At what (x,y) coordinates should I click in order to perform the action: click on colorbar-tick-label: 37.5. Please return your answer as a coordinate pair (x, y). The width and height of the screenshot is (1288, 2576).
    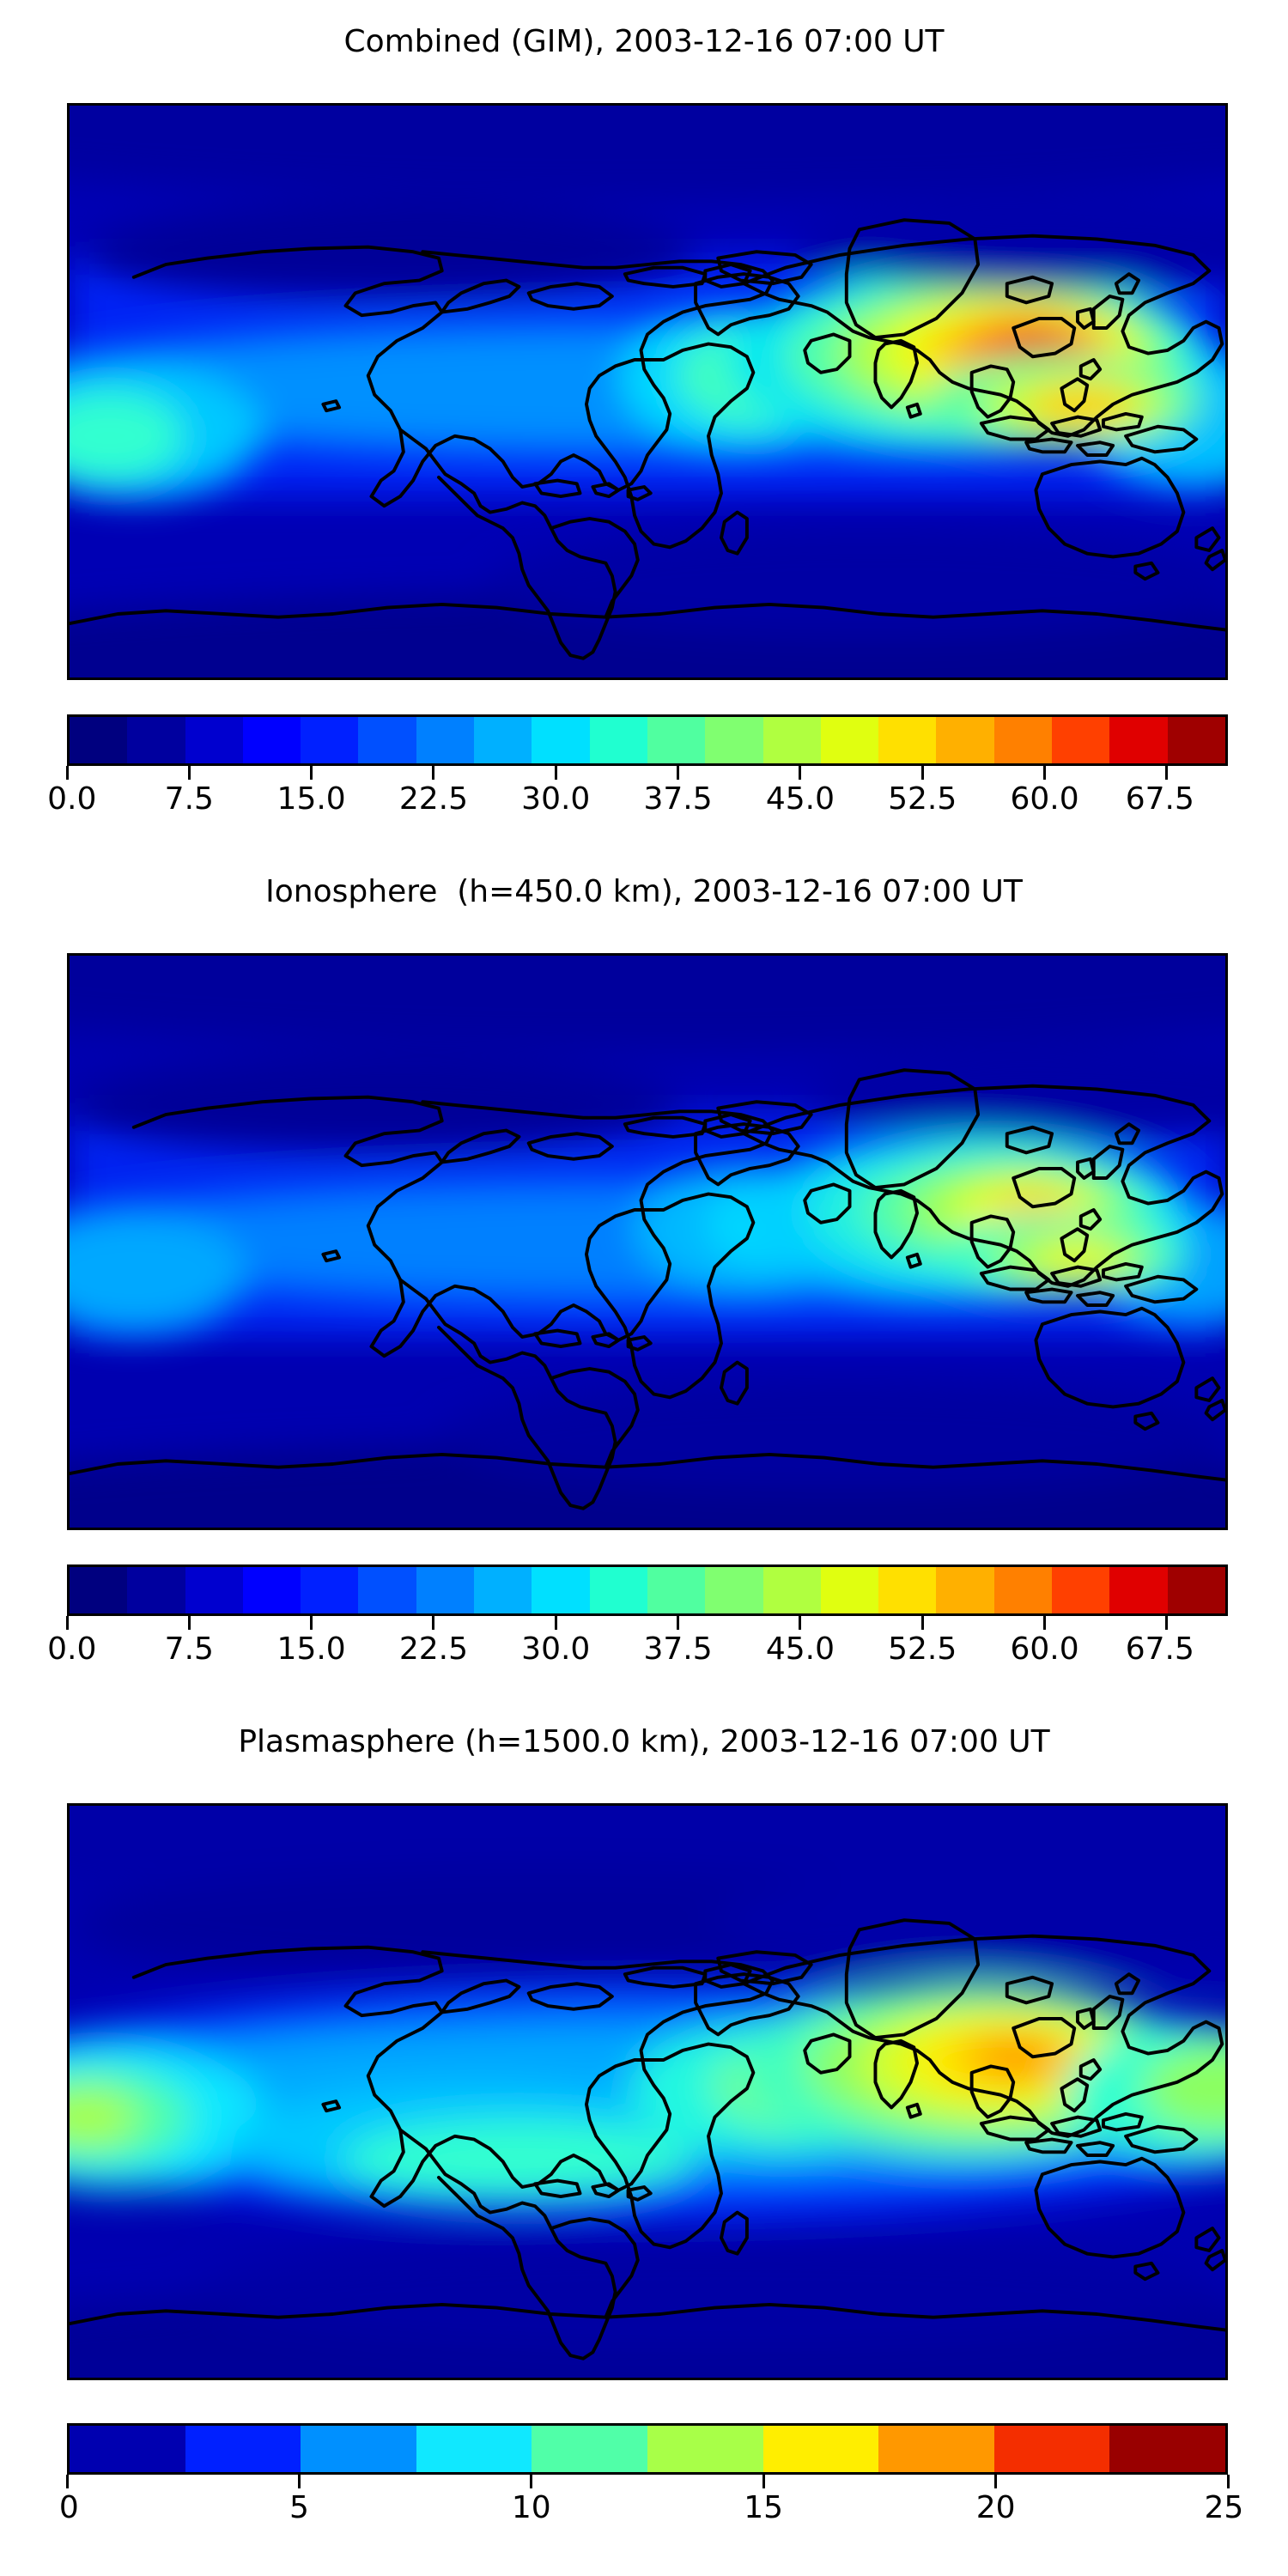
    Looking at the image, I should click on (678, 1649).